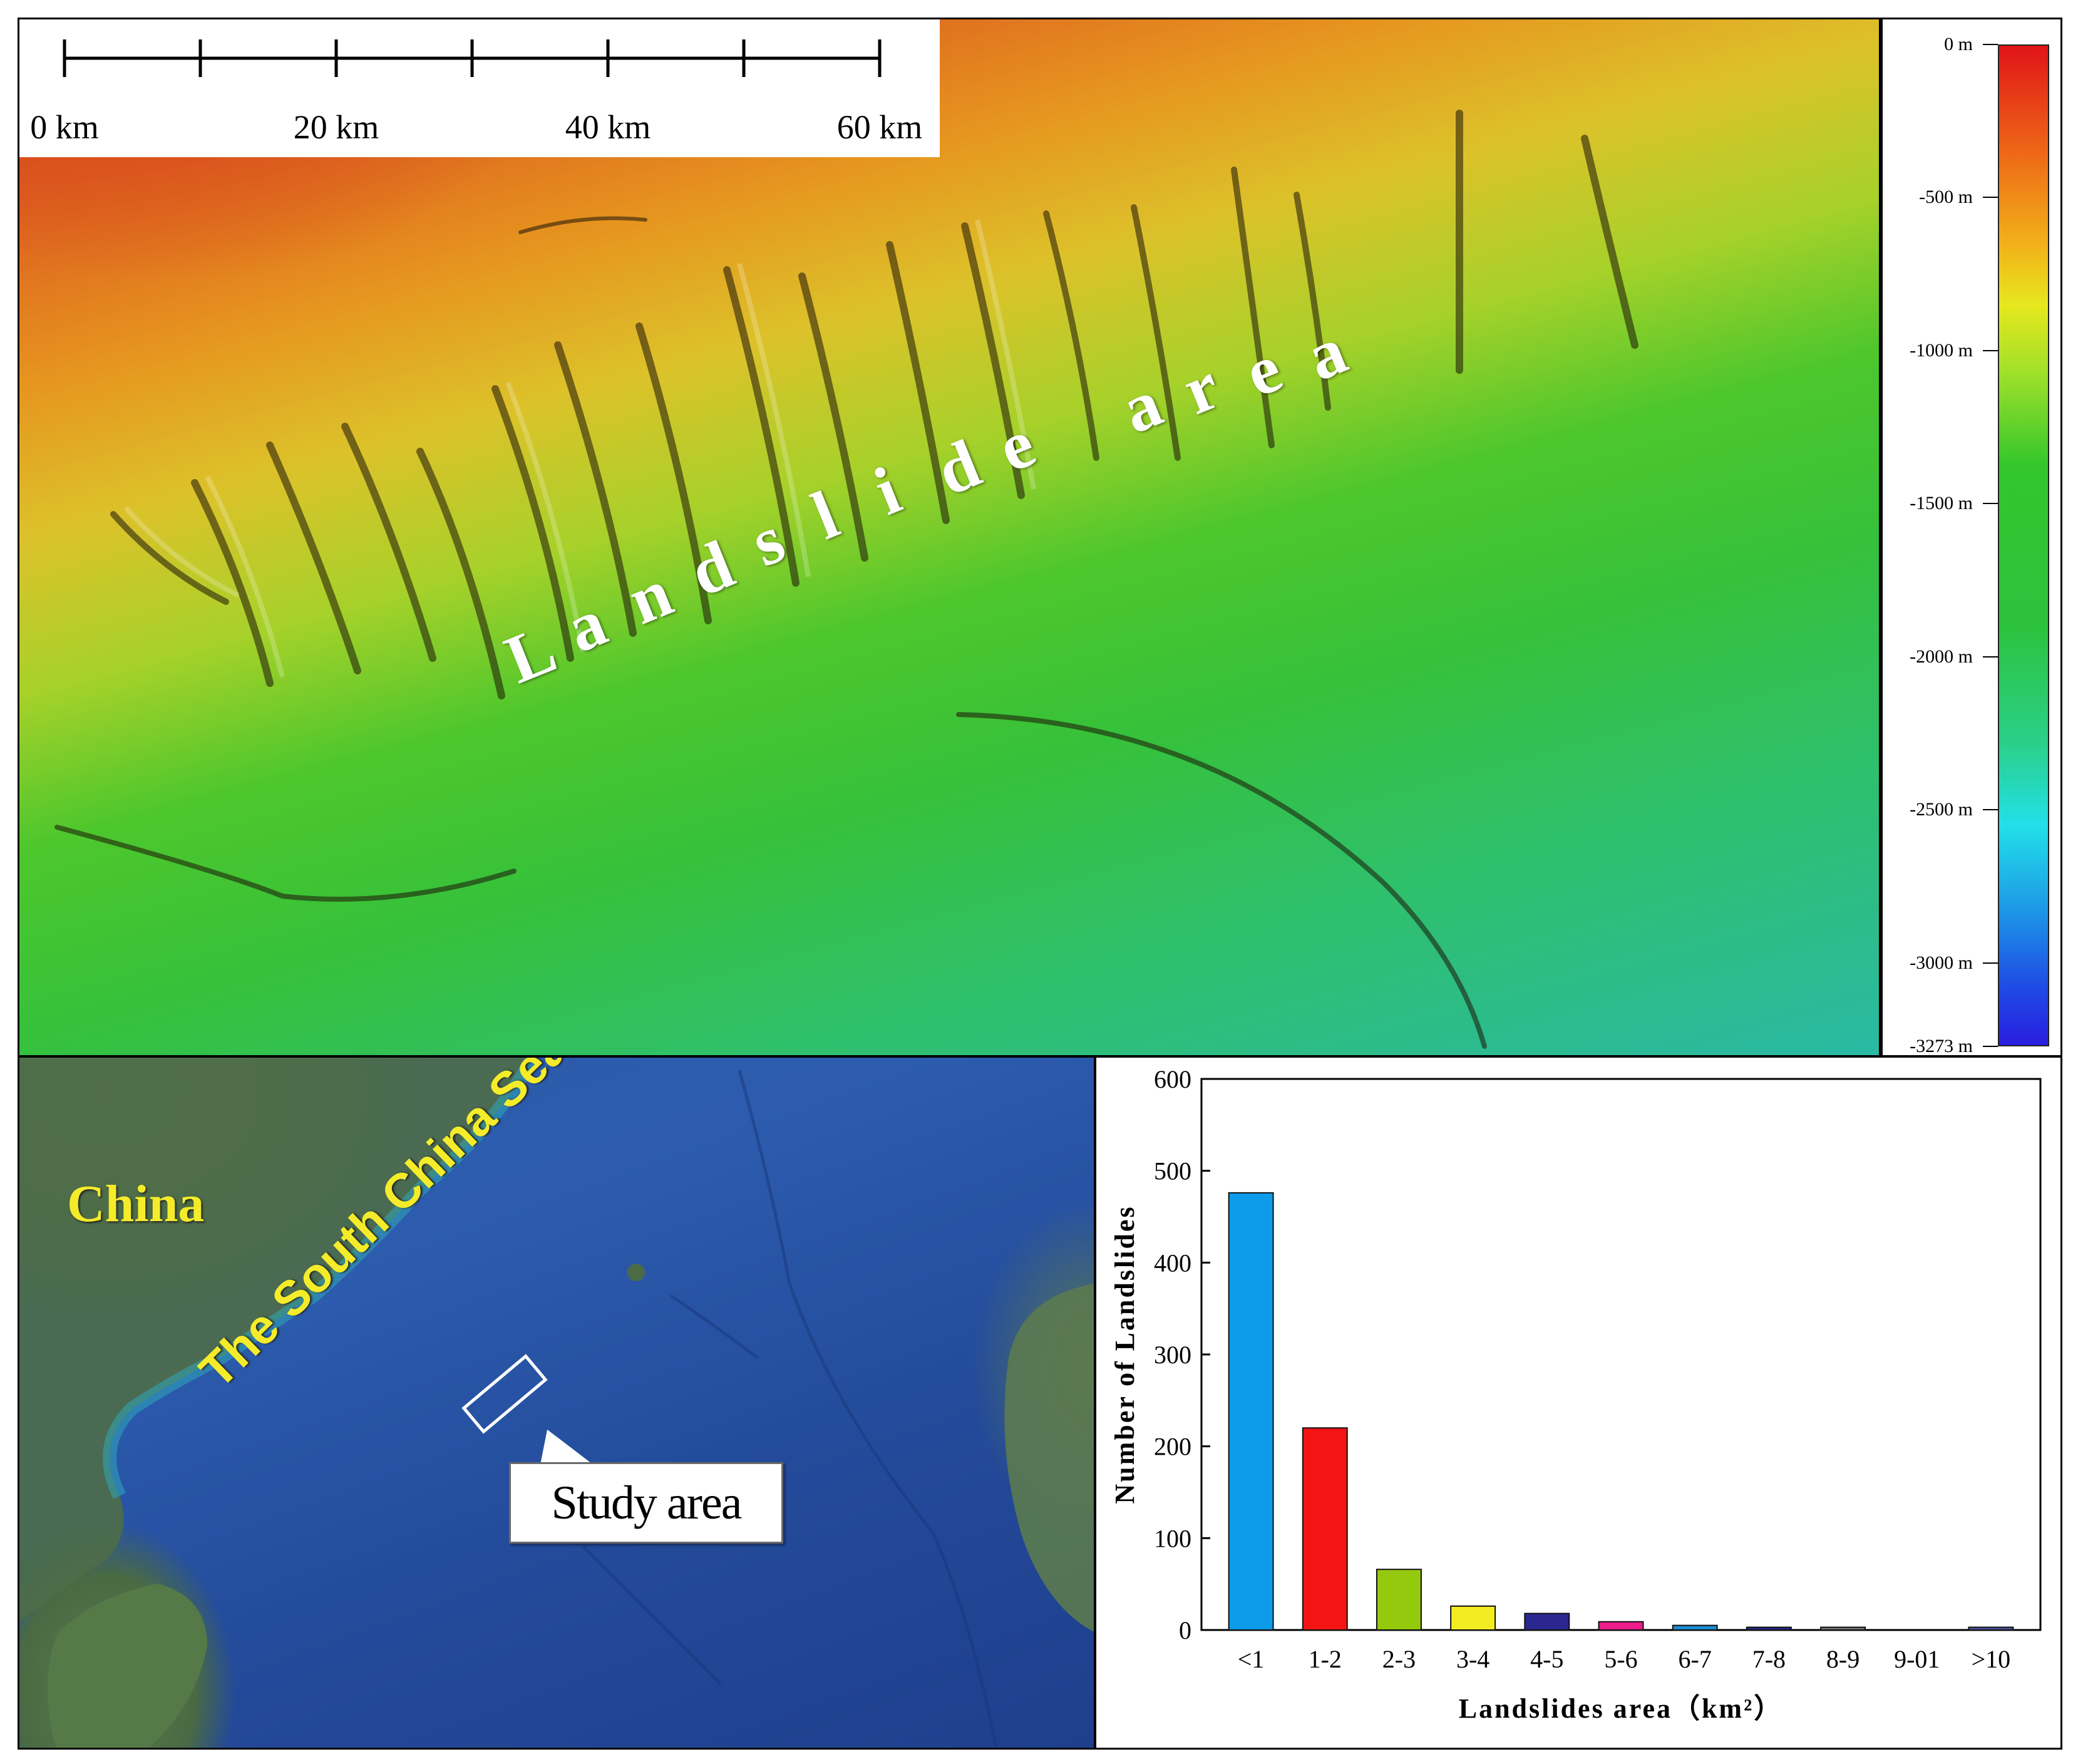  What do you see at coordinates (1958, 44) in the screenshot?
I see `colorbar-label: 0 m` at bounding box center [1958, 44].